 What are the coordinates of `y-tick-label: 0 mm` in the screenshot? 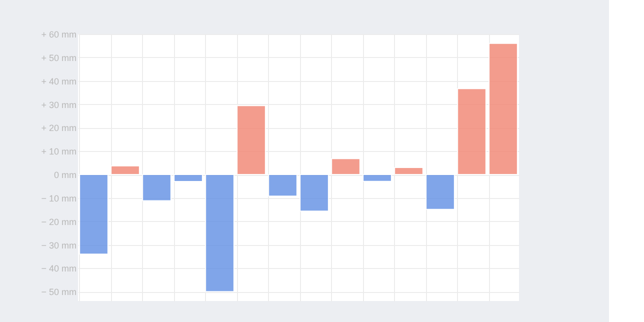 It's located at (65, 175).